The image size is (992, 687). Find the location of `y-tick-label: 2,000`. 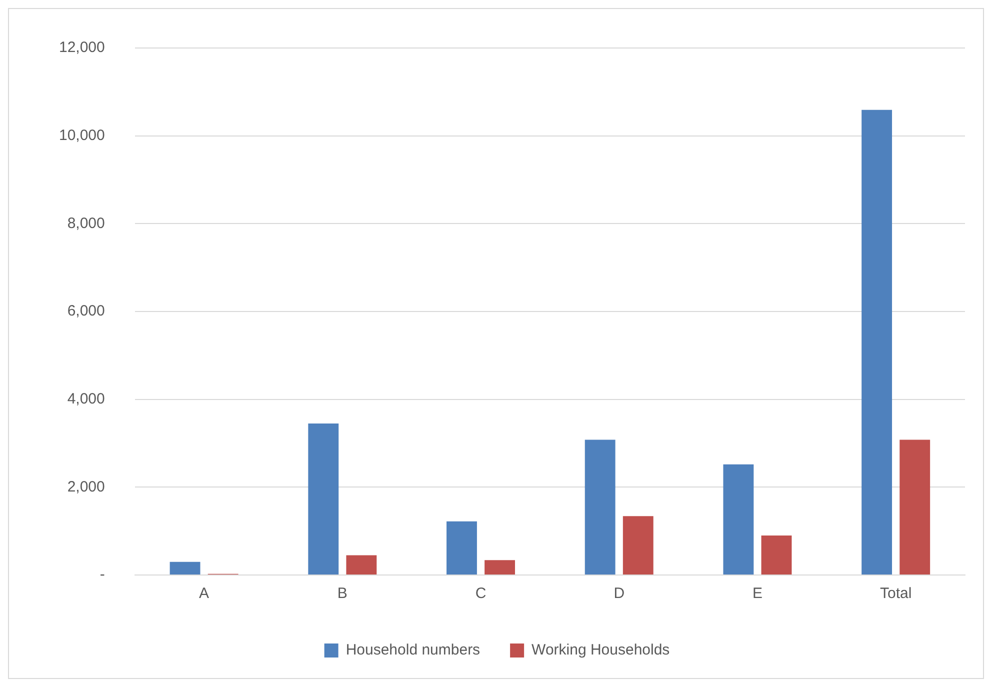

y-tick-label: 2,000 is located at coordinates (86, 487).